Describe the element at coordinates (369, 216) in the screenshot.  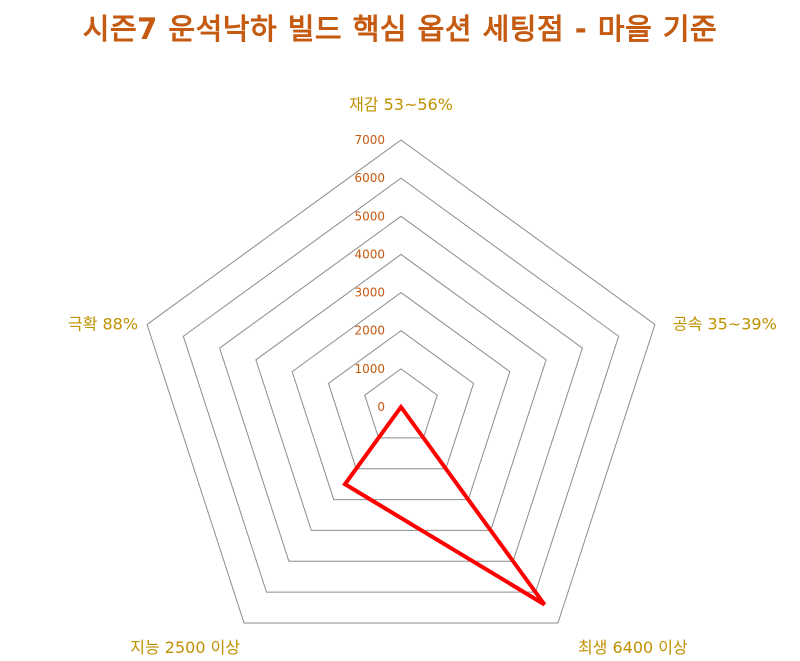
I see `tick-label-5000: 5000` at that location.